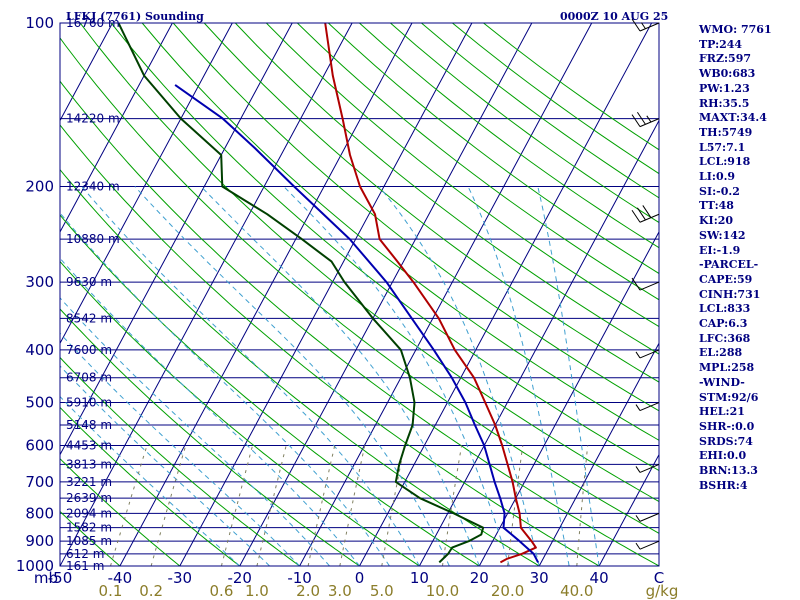 This screenshot has width=800, height=600. I want to click on sounding-index: SRDS:74, so click(726, 441).